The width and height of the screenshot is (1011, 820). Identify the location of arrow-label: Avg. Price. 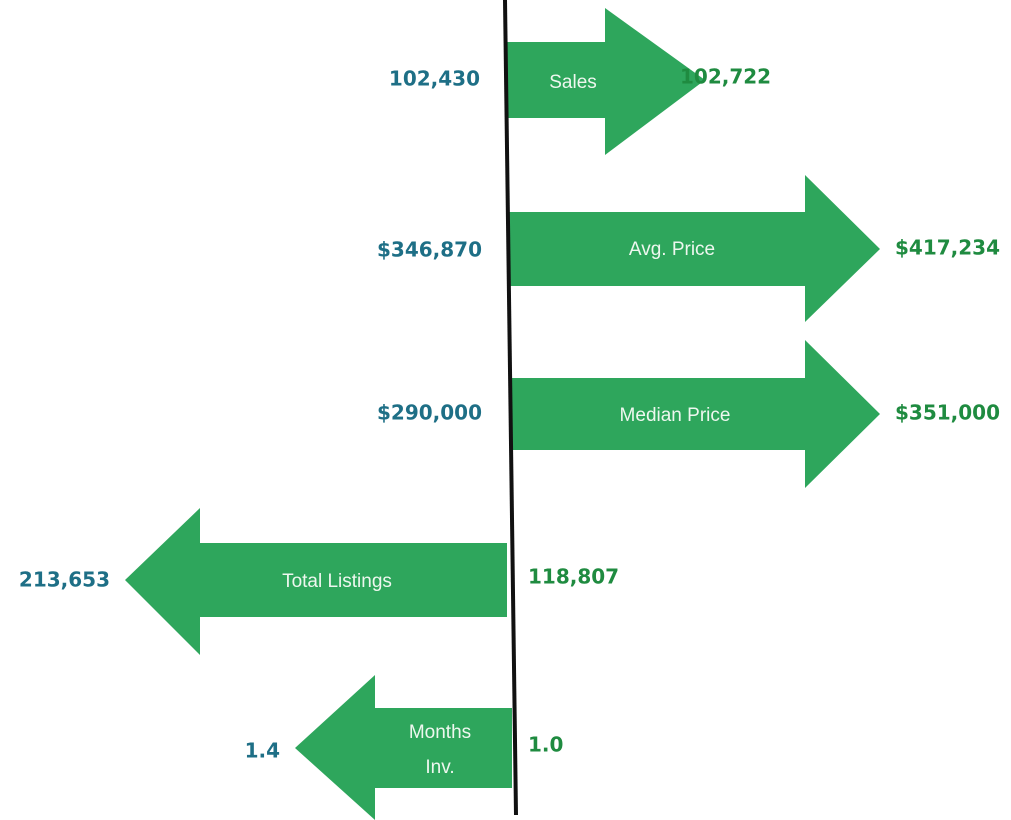
(672, 249).